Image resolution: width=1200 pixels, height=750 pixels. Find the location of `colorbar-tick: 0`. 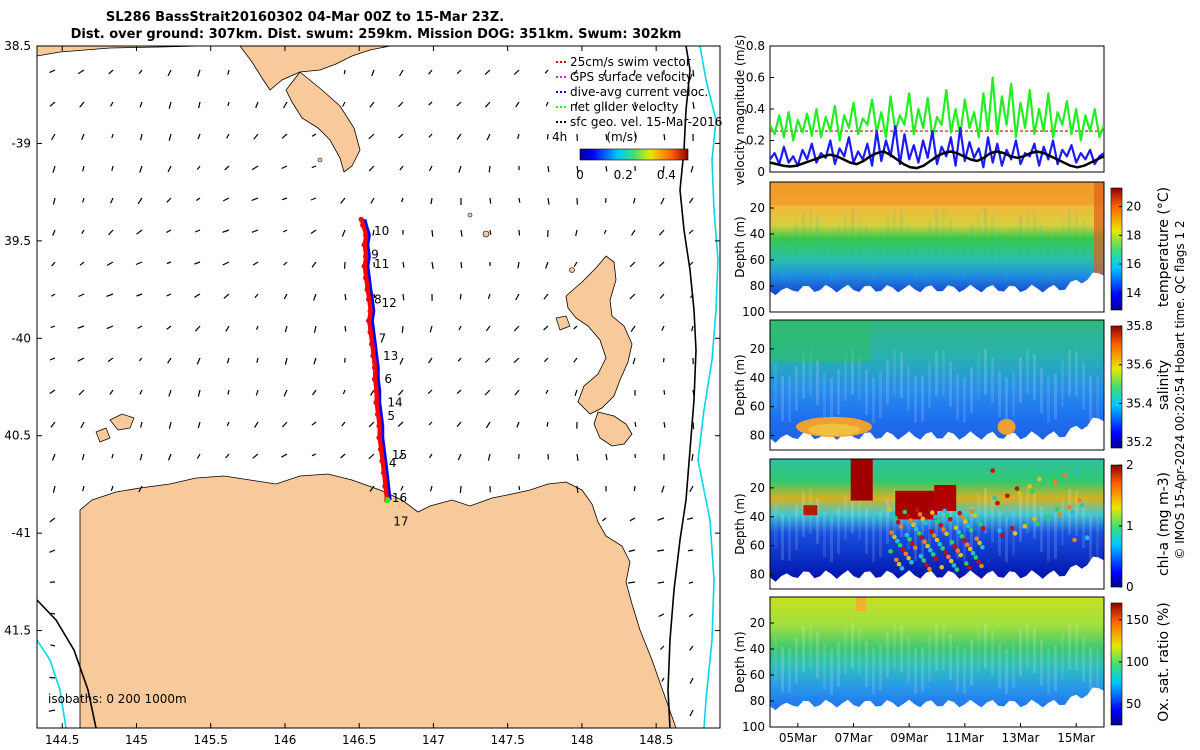

colorbar-tick: 0 is located at coordinates (580, 175).